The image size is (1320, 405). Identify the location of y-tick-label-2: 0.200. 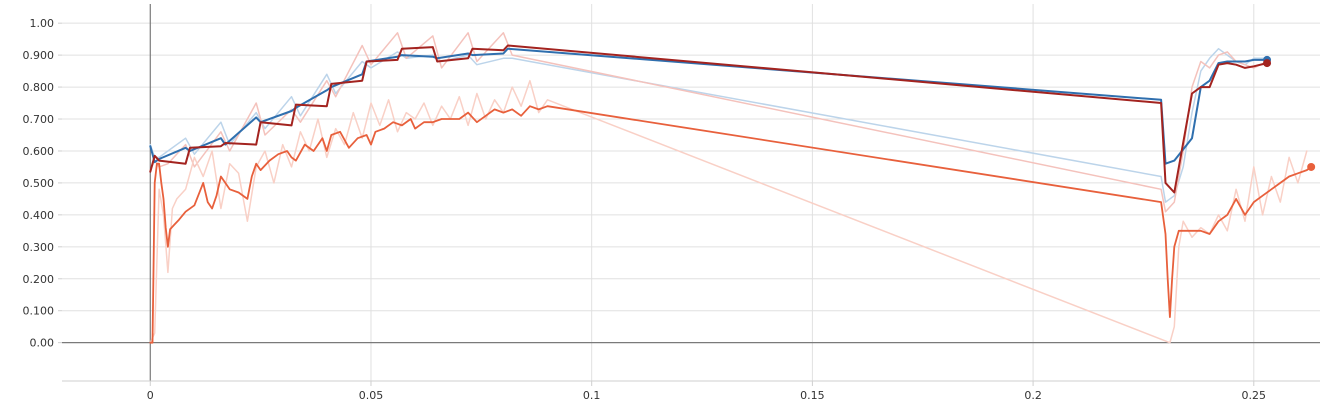
(39, 279).